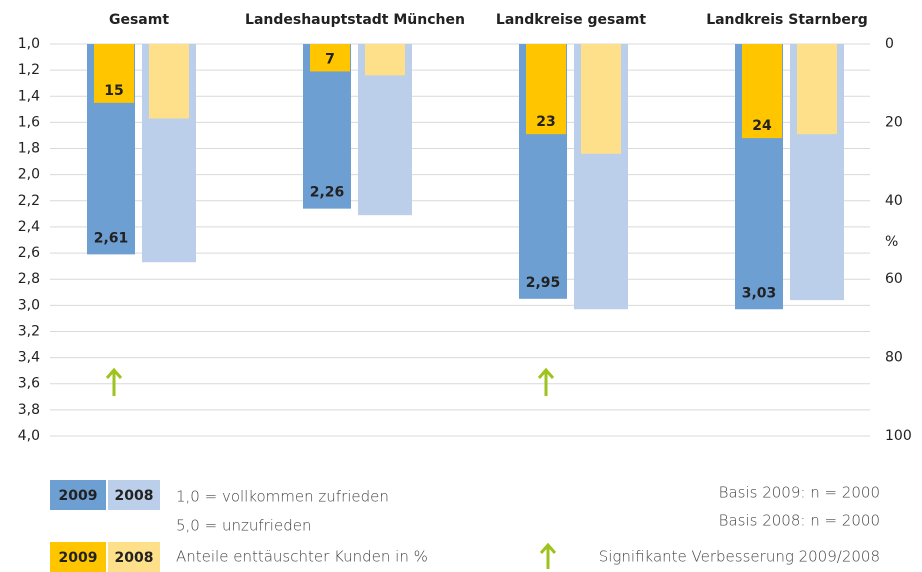  I want to click on y-tick-label: 3,2, so click(29, 331).